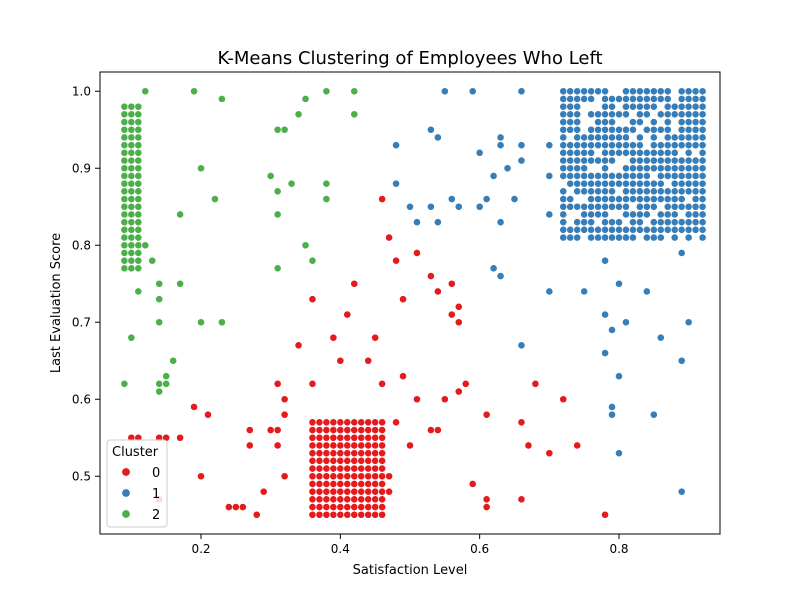 The width and height of the screenshot is (800, 600). Describe the element at coordinates (86, 283) in the screenshot. I see `y-axis: 0.5 0.6 0.7 0.8 0.9 1.0` at that location.